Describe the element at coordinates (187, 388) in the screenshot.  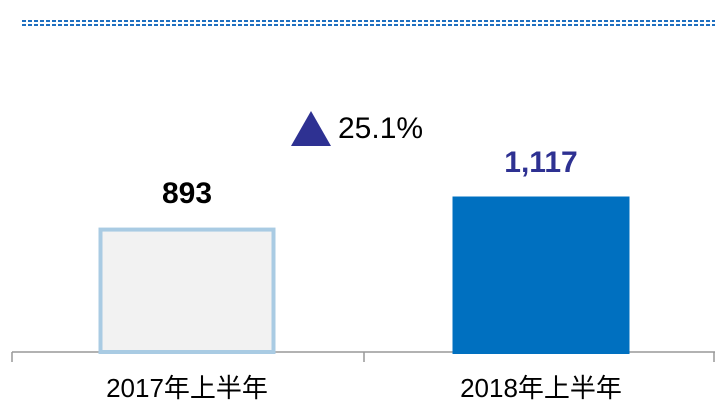
I see `x-tick-label: 2017年上半年` at that location.